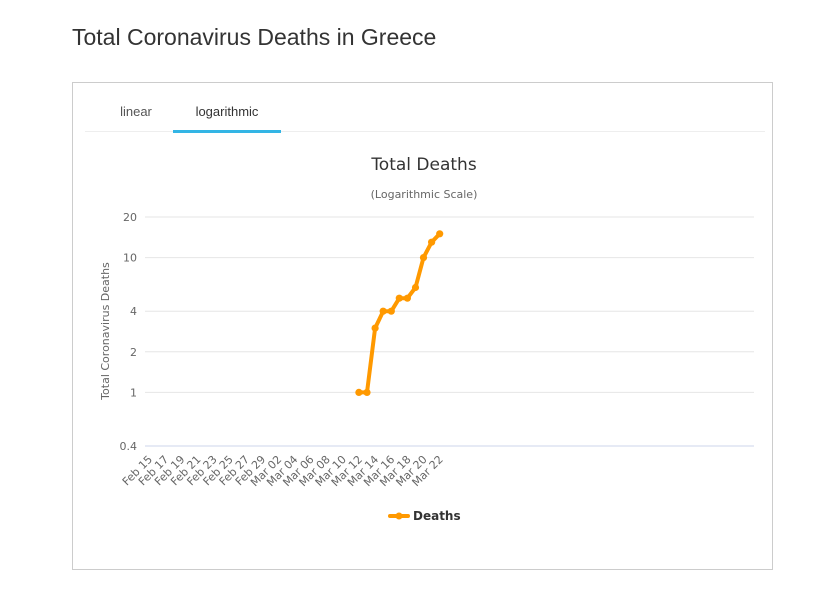 The width and height of the screenshot is (822, 604). I want to click on y-tick-label: 0.4, so click(129, 446).